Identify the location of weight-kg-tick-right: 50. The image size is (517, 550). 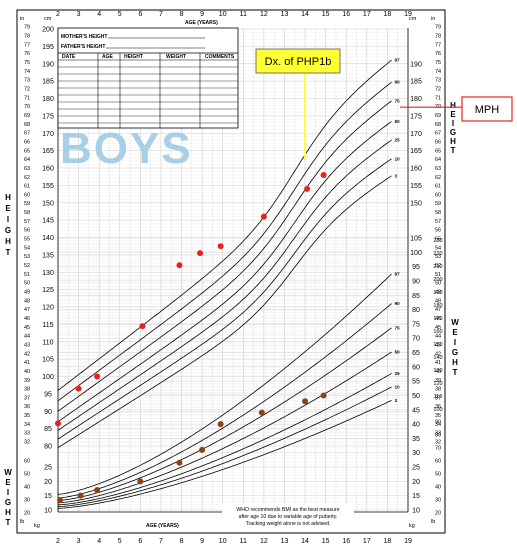
(416, 396).